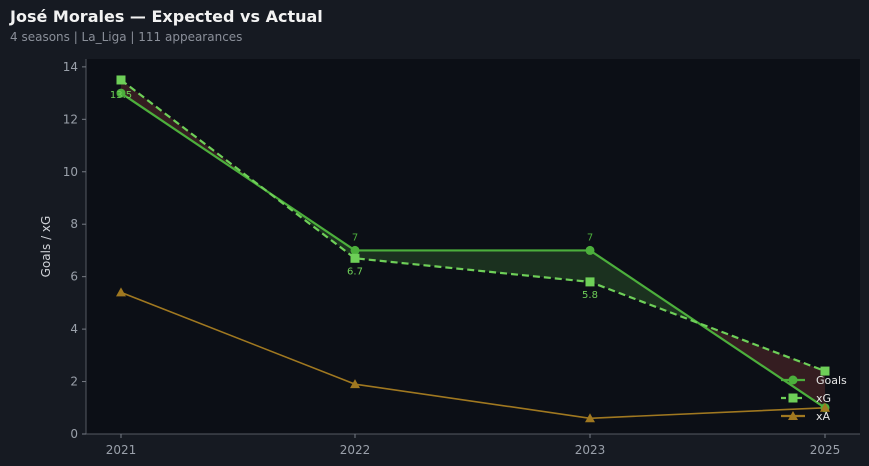 The width and height of the screenshot is (869, 466). What do you see at coordinates (74, 277) in the screenshot?
I see `y-tick-label: 6` at bounding box center [74, 277].